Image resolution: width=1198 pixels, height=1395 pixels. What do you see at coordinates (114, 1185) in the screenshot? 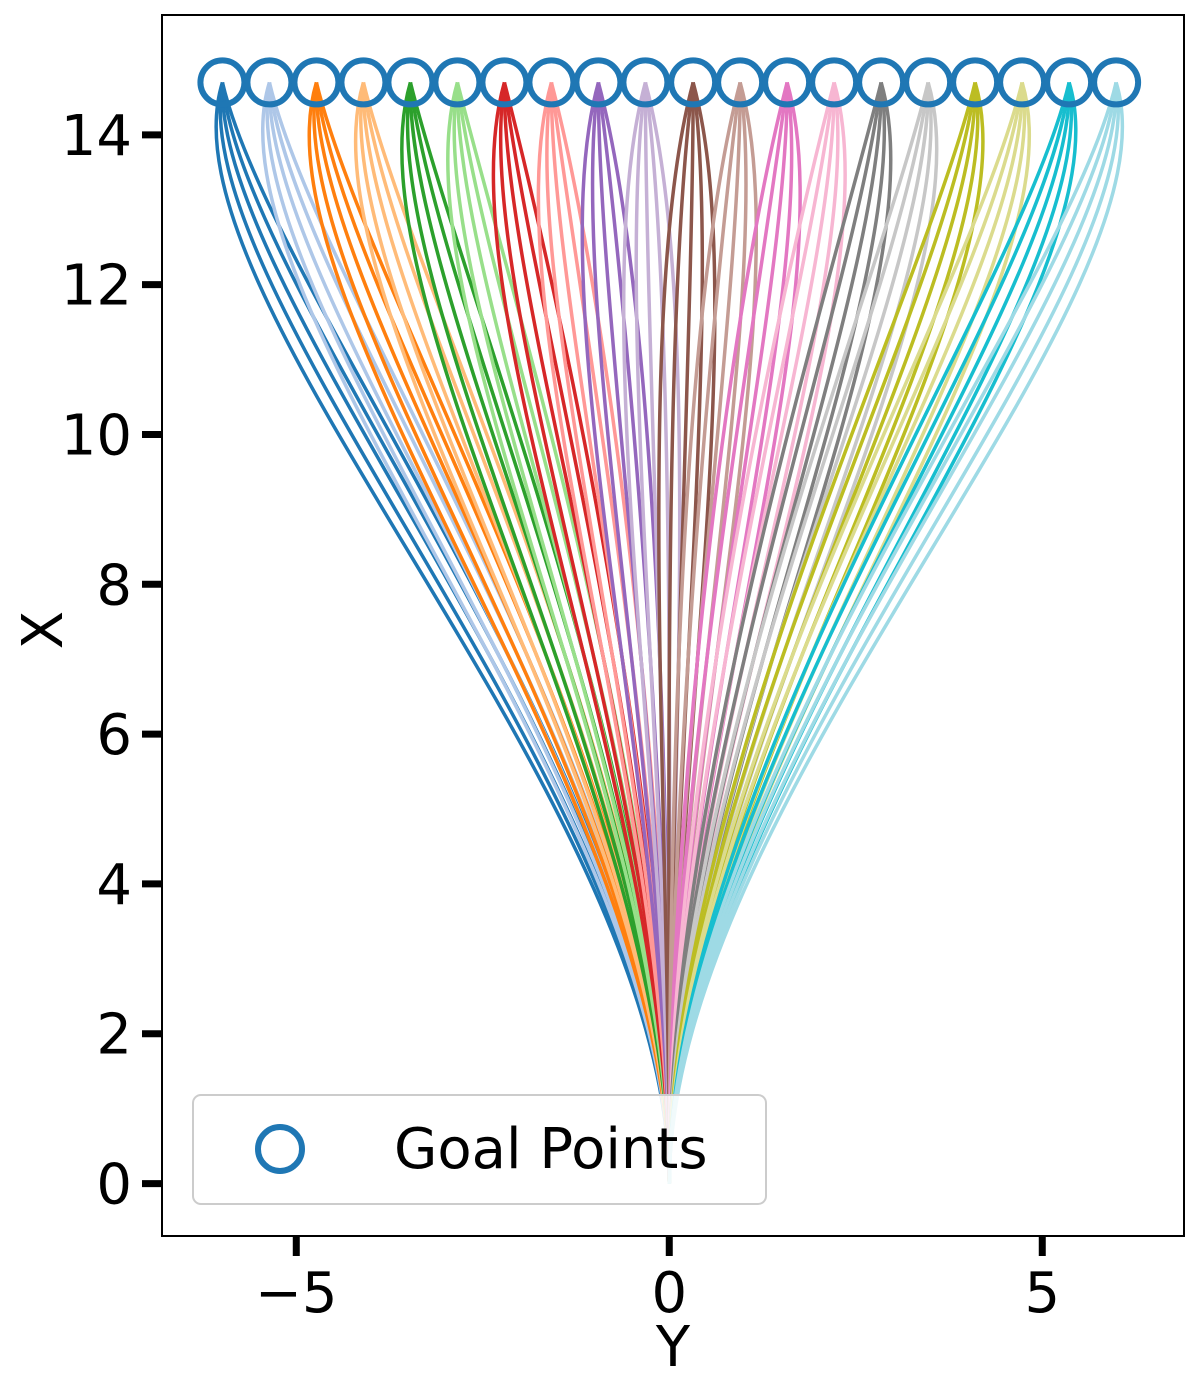
I see `y-tick-label: 0` at bounding box center [114, 1185].